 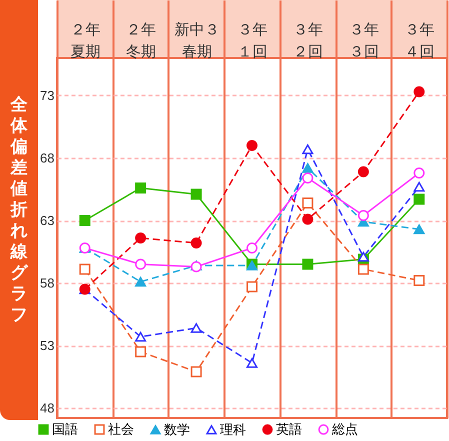 What do you see at coordinates (47, 345) in the screenshot?
I see `y-tick-label: 53` at bounding box center [47, 345].